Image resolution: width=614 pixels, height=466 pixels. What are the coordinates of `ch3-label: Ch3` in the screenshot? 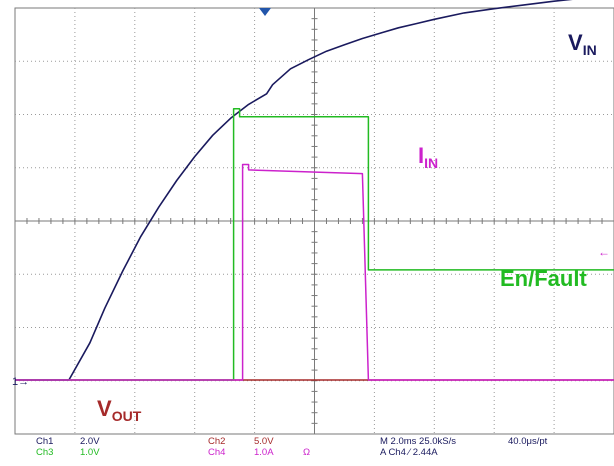 It's located at (45, 452).